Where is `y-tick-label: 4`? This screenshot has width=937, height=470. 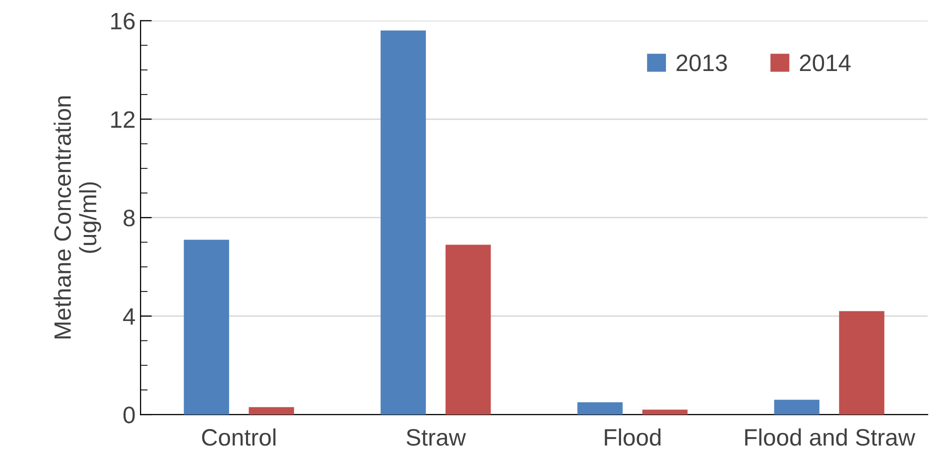 y-tick-label: 4 is located at coordinates (129, 316).